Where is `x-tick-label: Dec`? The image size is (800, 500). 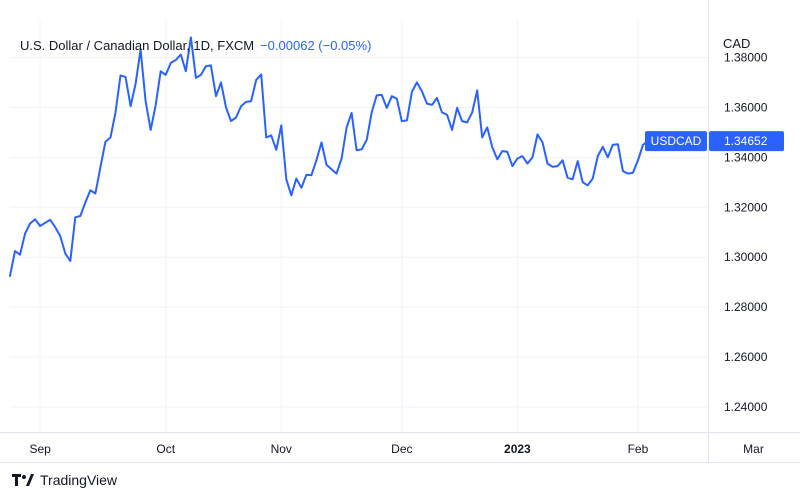
x-tick-label: Dec is located at coordinates (401, 449).